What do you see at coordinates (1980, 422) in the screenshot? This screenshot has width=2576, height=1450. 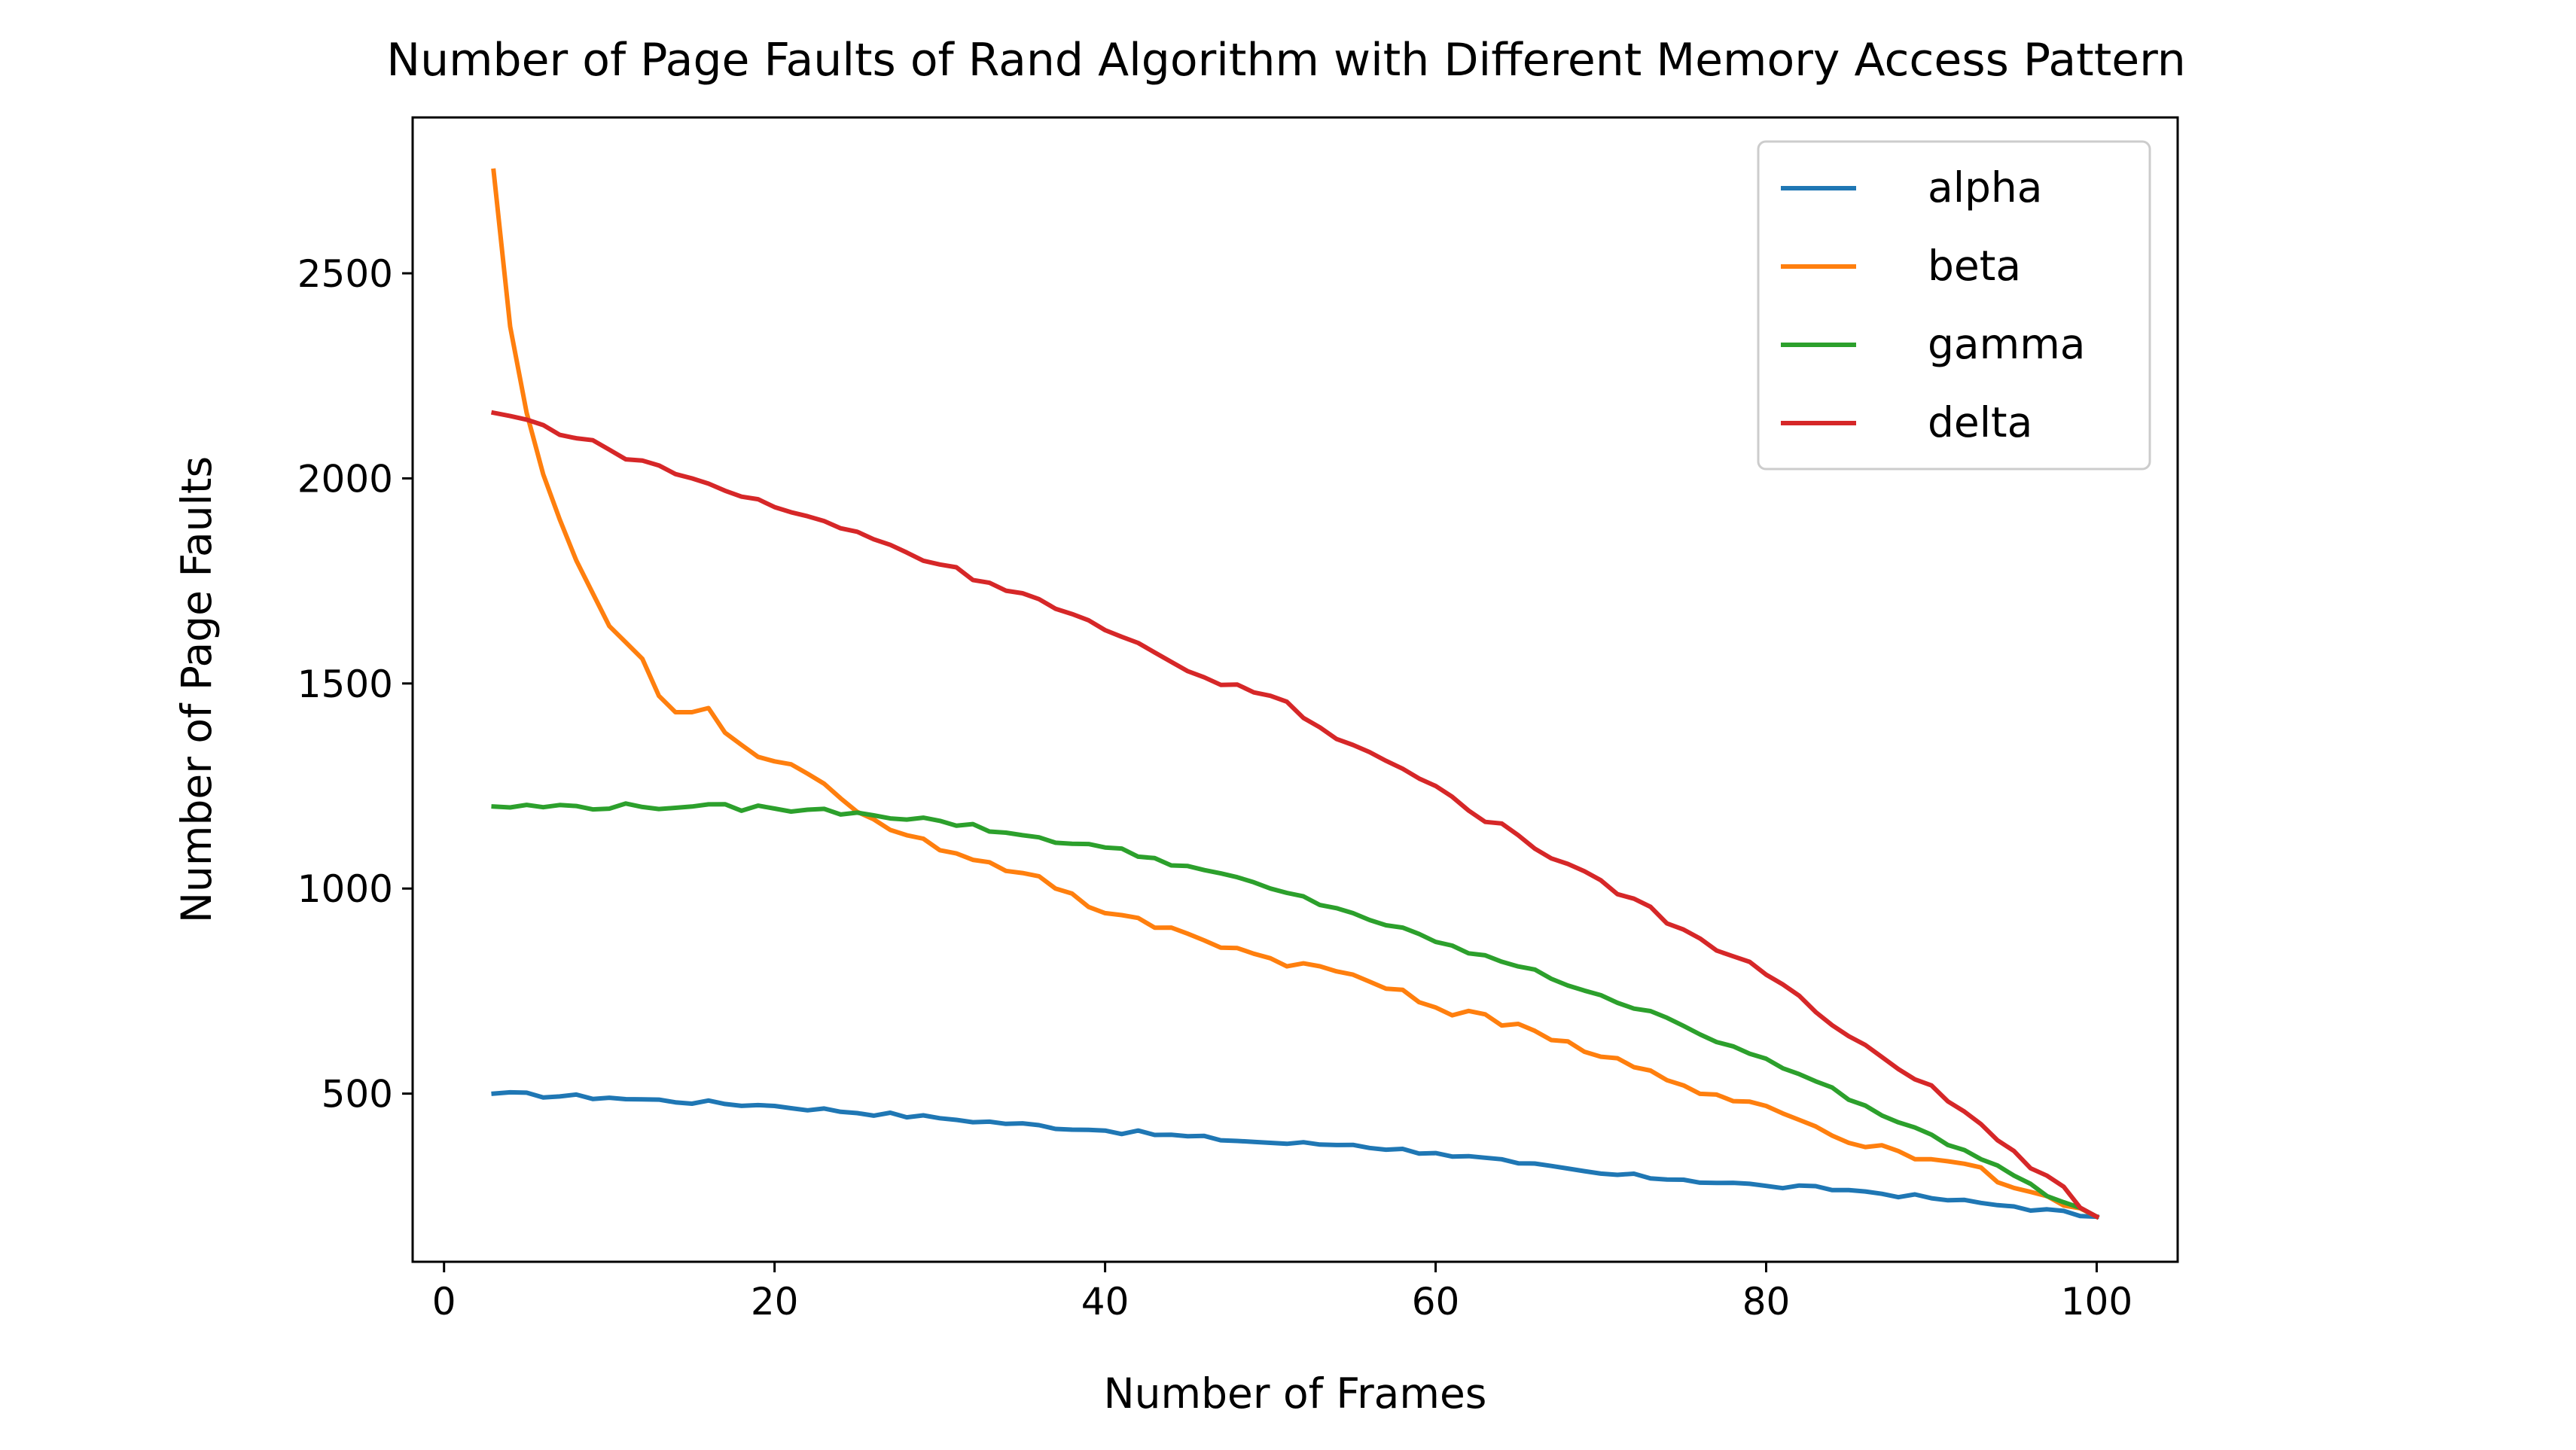 I see `legend-label-delta: delta` at bounding box center [1980, 422].